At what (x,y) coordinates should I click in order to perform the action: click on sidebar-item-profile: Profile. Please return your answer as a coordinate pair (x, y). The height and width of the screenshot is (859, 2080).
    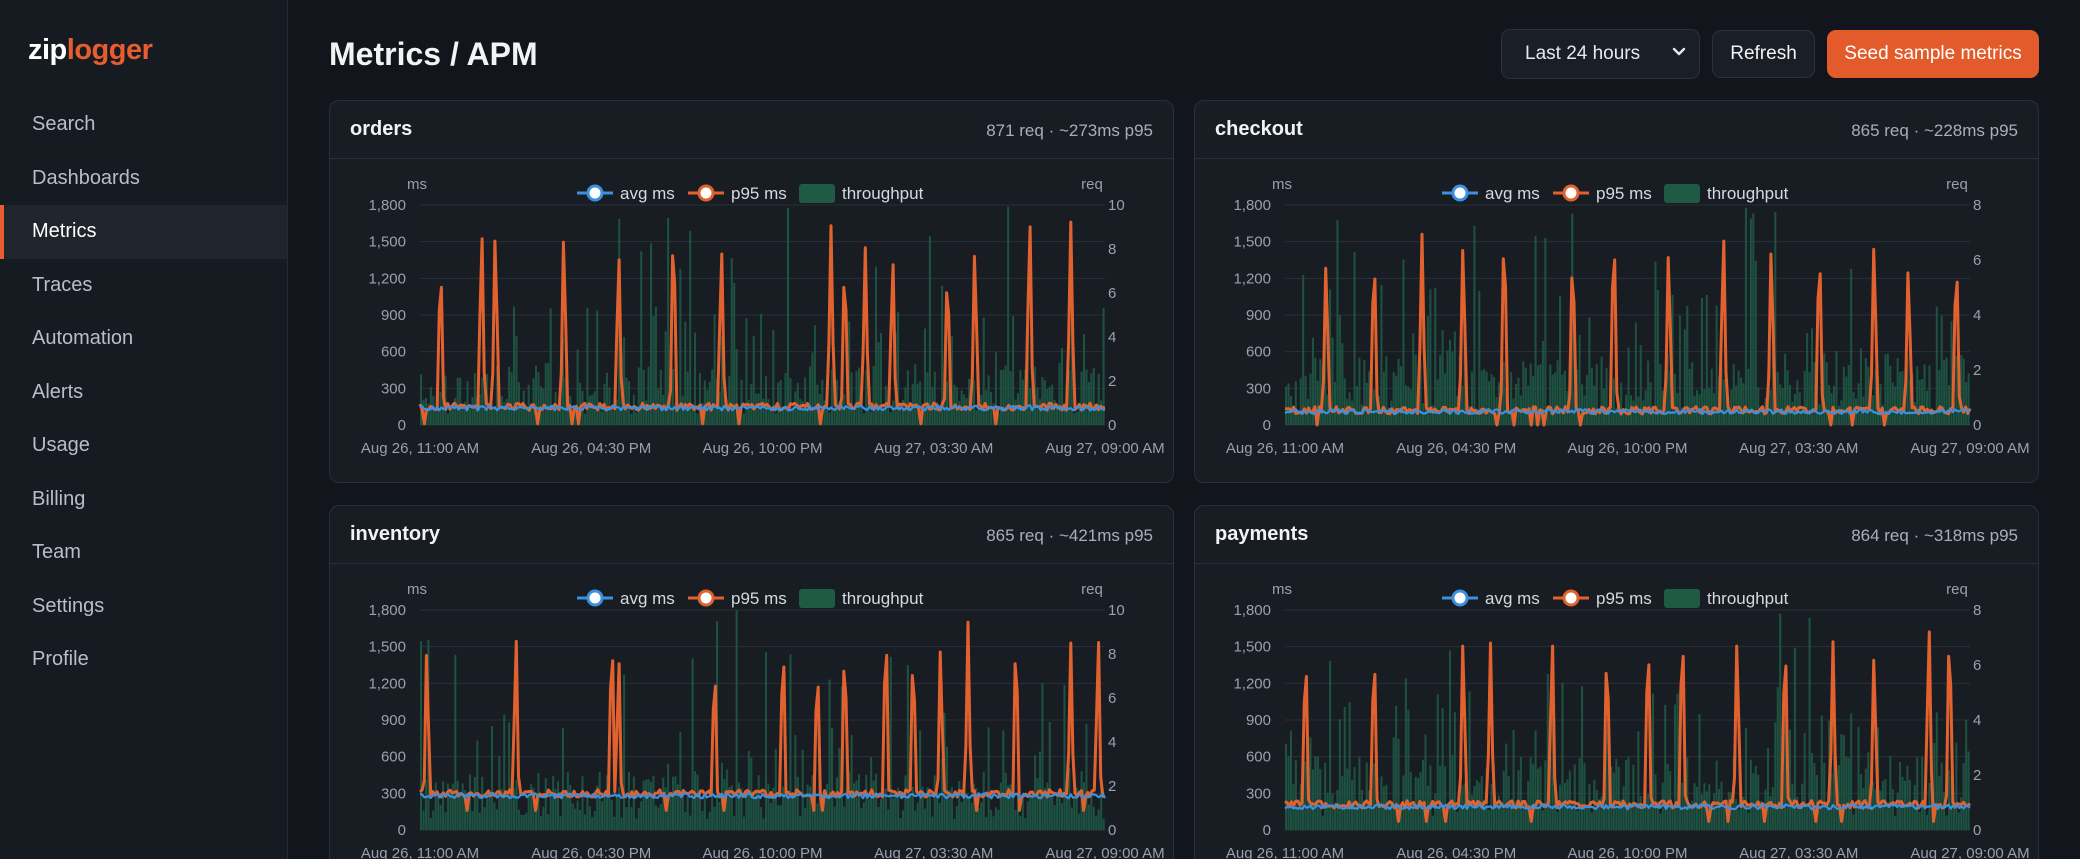
    Looking at the image, I should click on (60, 659).